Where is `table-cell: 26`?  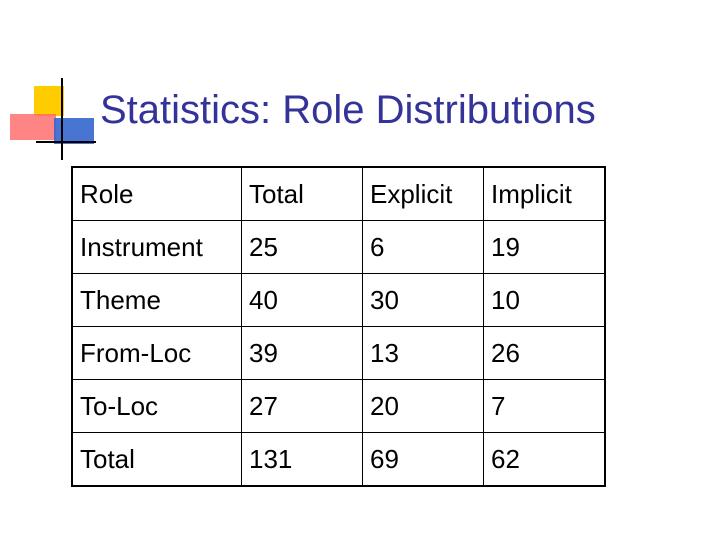 table-cell: 26 is located at coordinates (544, 353).